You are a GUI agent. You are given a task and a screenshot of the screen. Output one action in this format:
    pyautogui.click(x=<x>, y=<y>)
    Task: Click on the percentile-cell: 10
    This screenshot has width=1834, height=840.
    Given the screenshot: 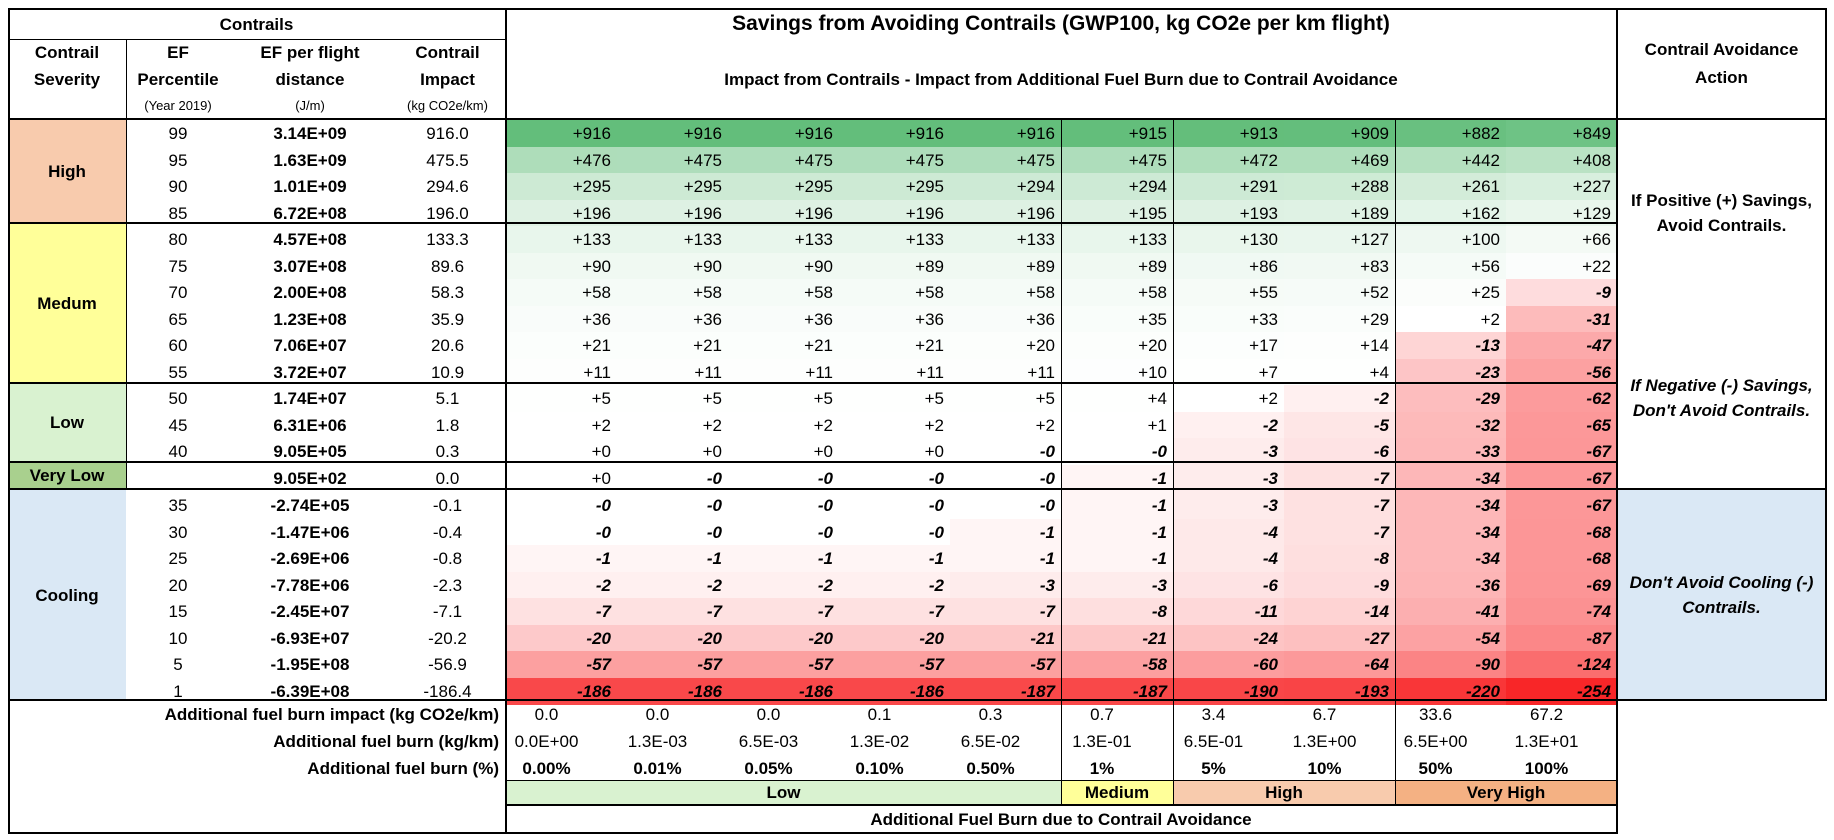 What is the action you would take?
    pyautogui.click(x=178, y=638)
    